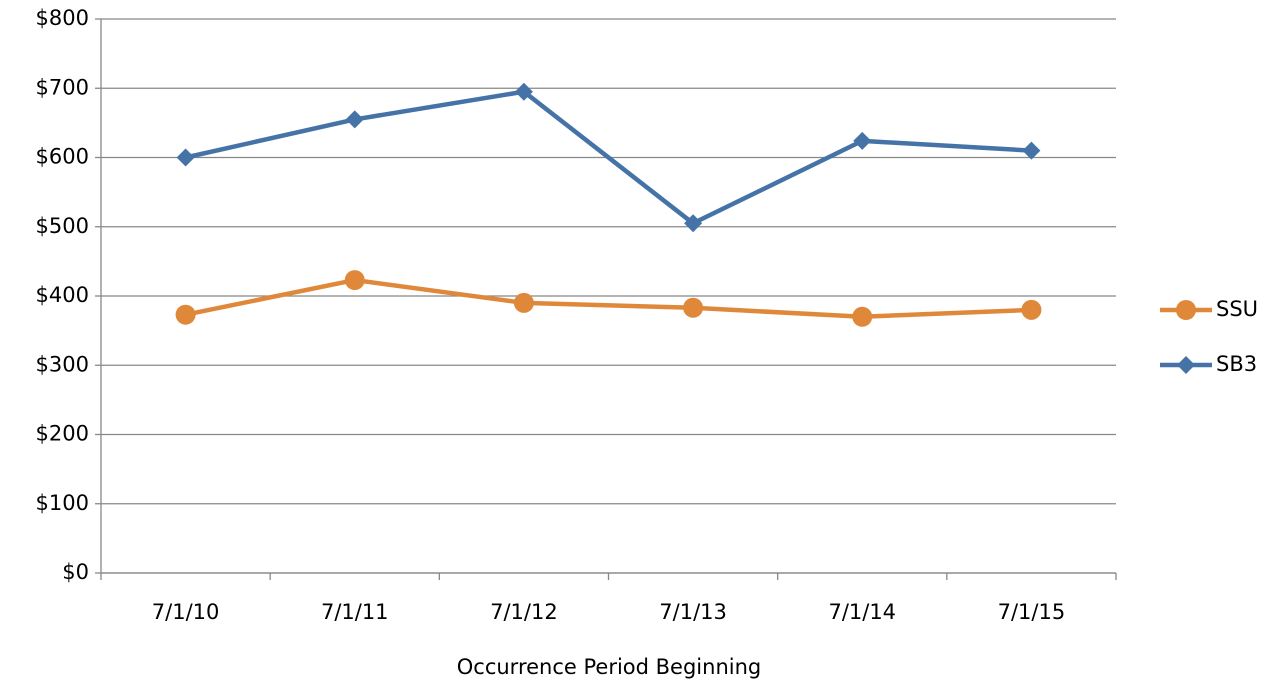 The image size is (1276, 688). What do you see at coordinates (693, 612) in the screenshot?
I see `x-tick-label: 7/1/13` at bounding box center [693, 612].